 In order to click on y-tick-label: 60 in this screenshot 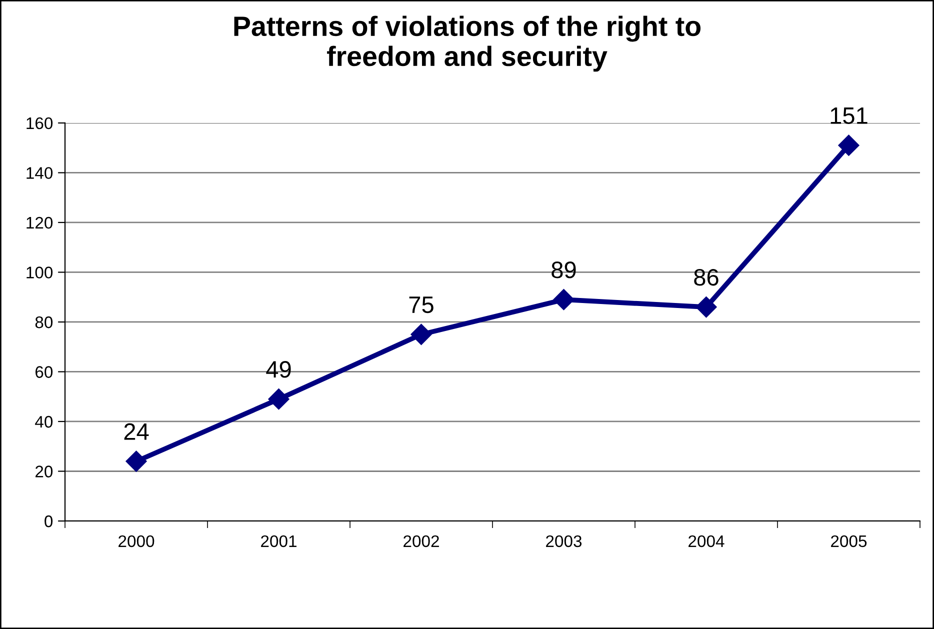, I will do `click(44, 372)`.